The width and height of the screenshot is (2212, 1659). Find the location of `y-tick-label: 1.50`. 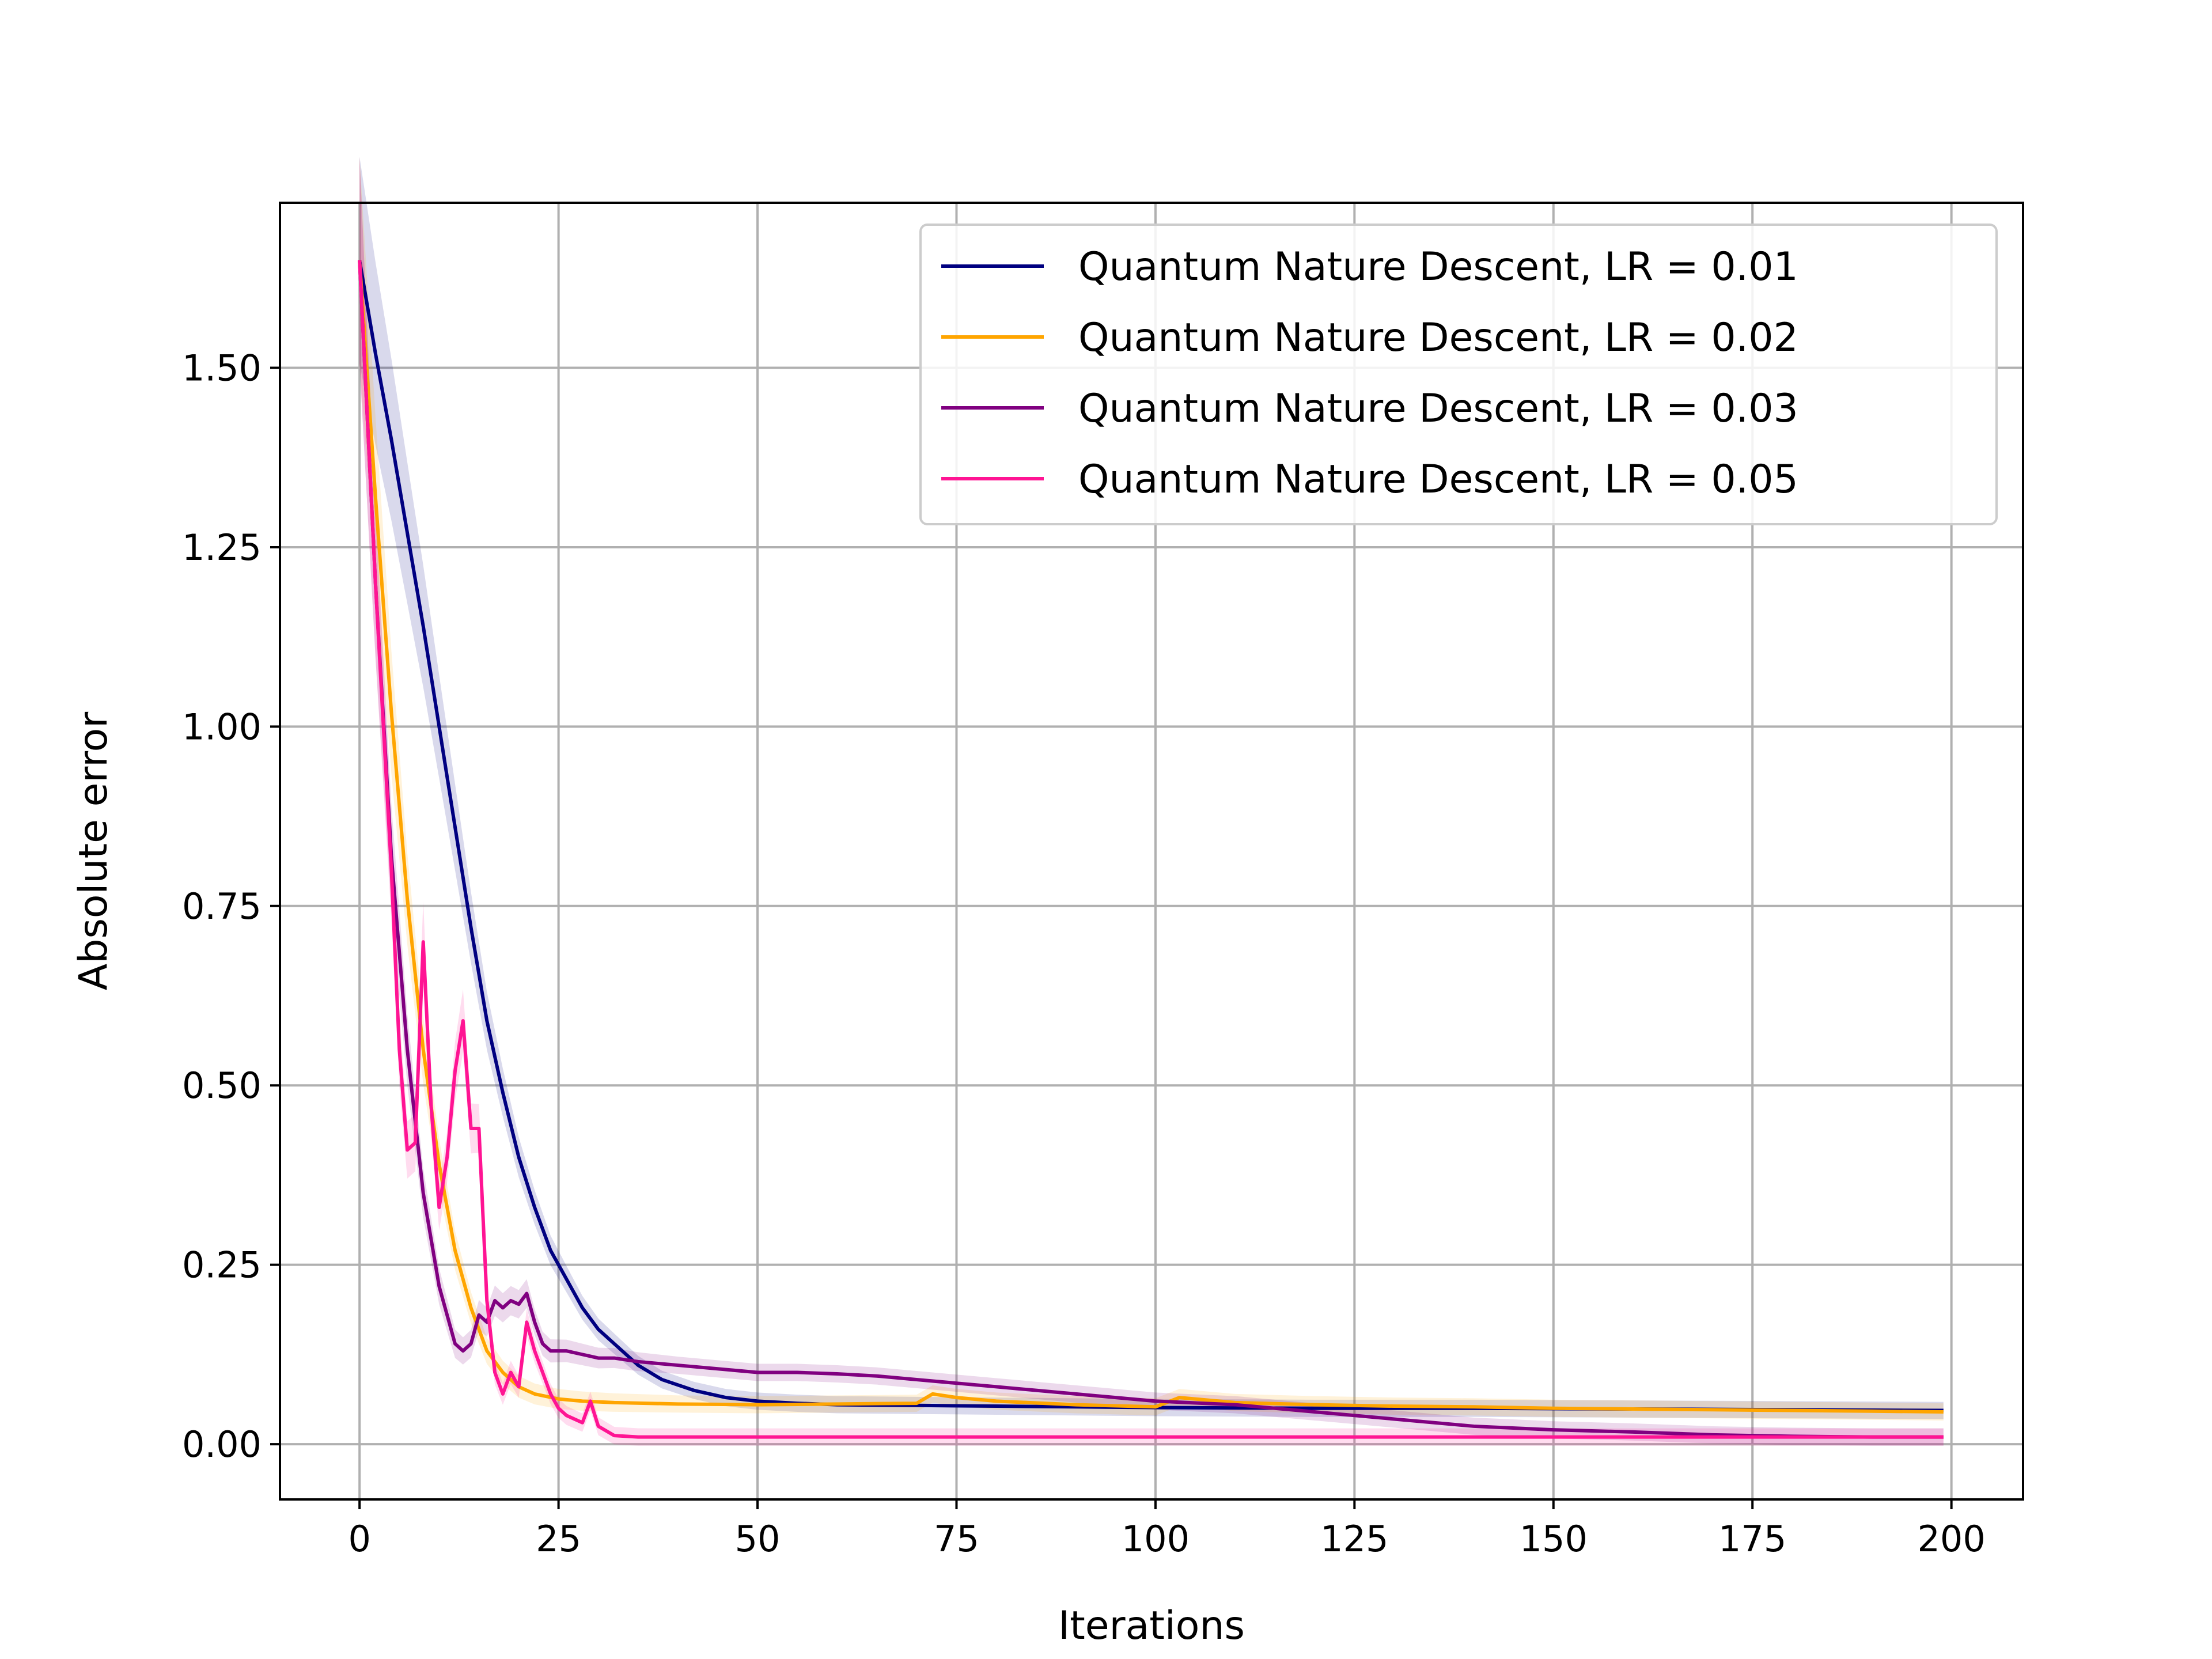

y-tick-label: 1.50 is located at coordinates (222, 368).